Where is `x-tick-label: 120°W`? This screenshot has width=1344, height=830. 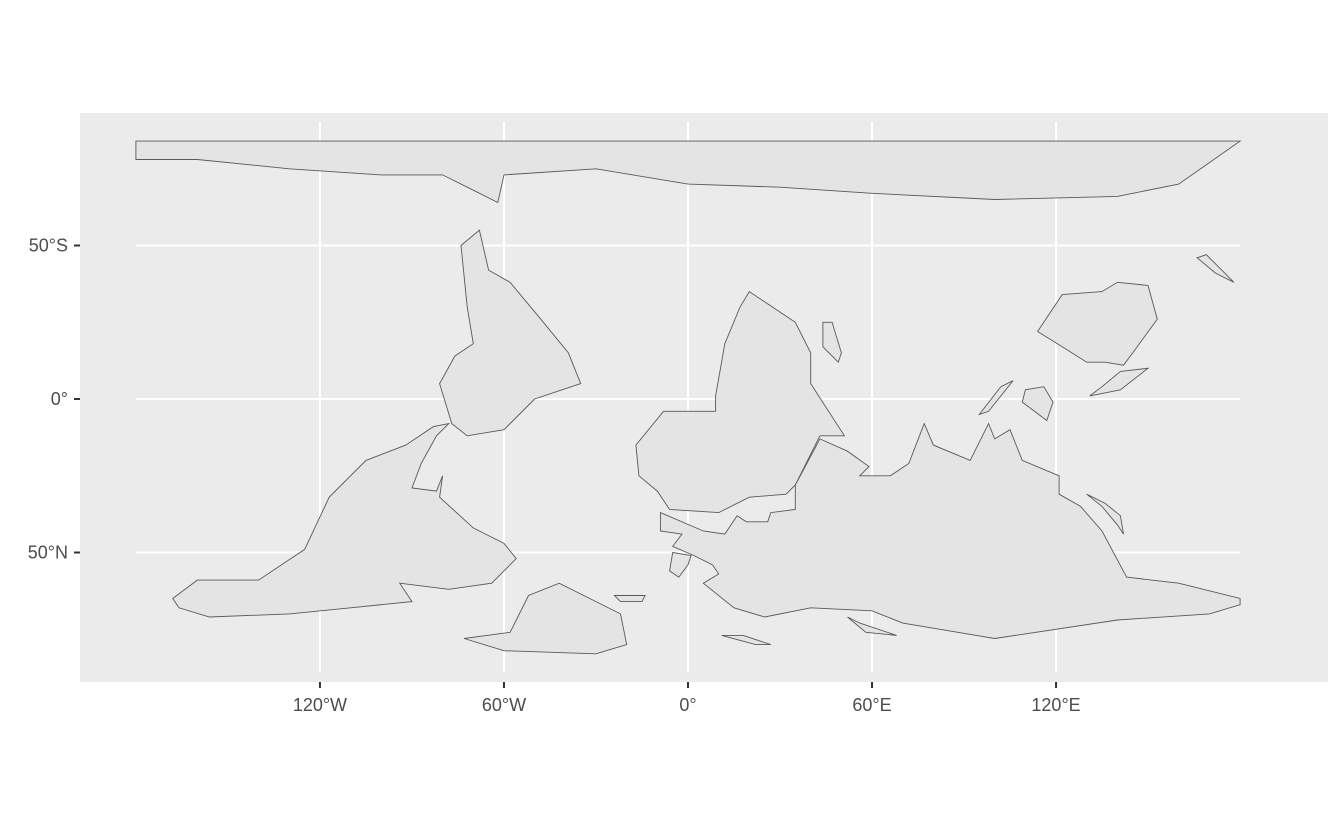 x-tick-label: 120°W is located at coordinates (320, 705).